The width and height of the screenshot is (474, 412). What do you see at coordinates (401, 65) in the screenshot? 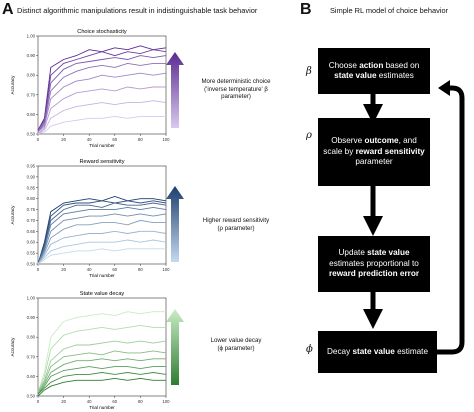
I see `box1-mid: based on` at bounding box center [401, 65].